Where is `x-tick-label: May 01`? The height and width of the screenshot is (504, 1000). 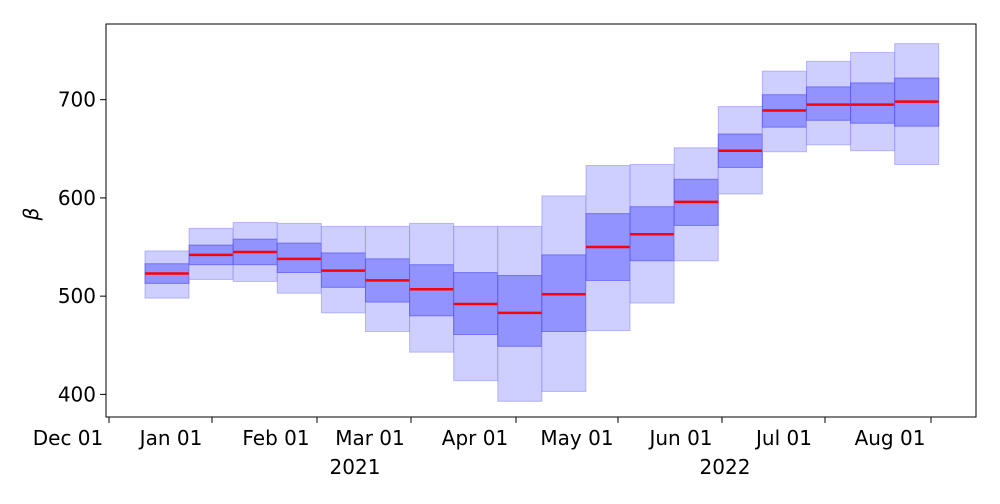 x-tick-label: May 01 is located at coordinates (576, 438).